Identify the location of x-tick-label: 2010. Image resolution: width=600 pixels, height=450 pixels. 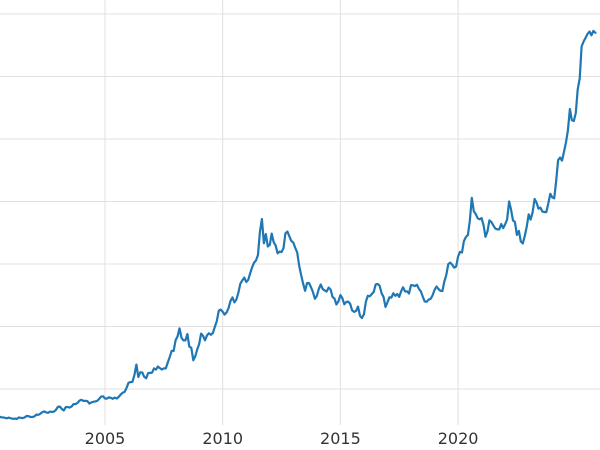
(222, 438).